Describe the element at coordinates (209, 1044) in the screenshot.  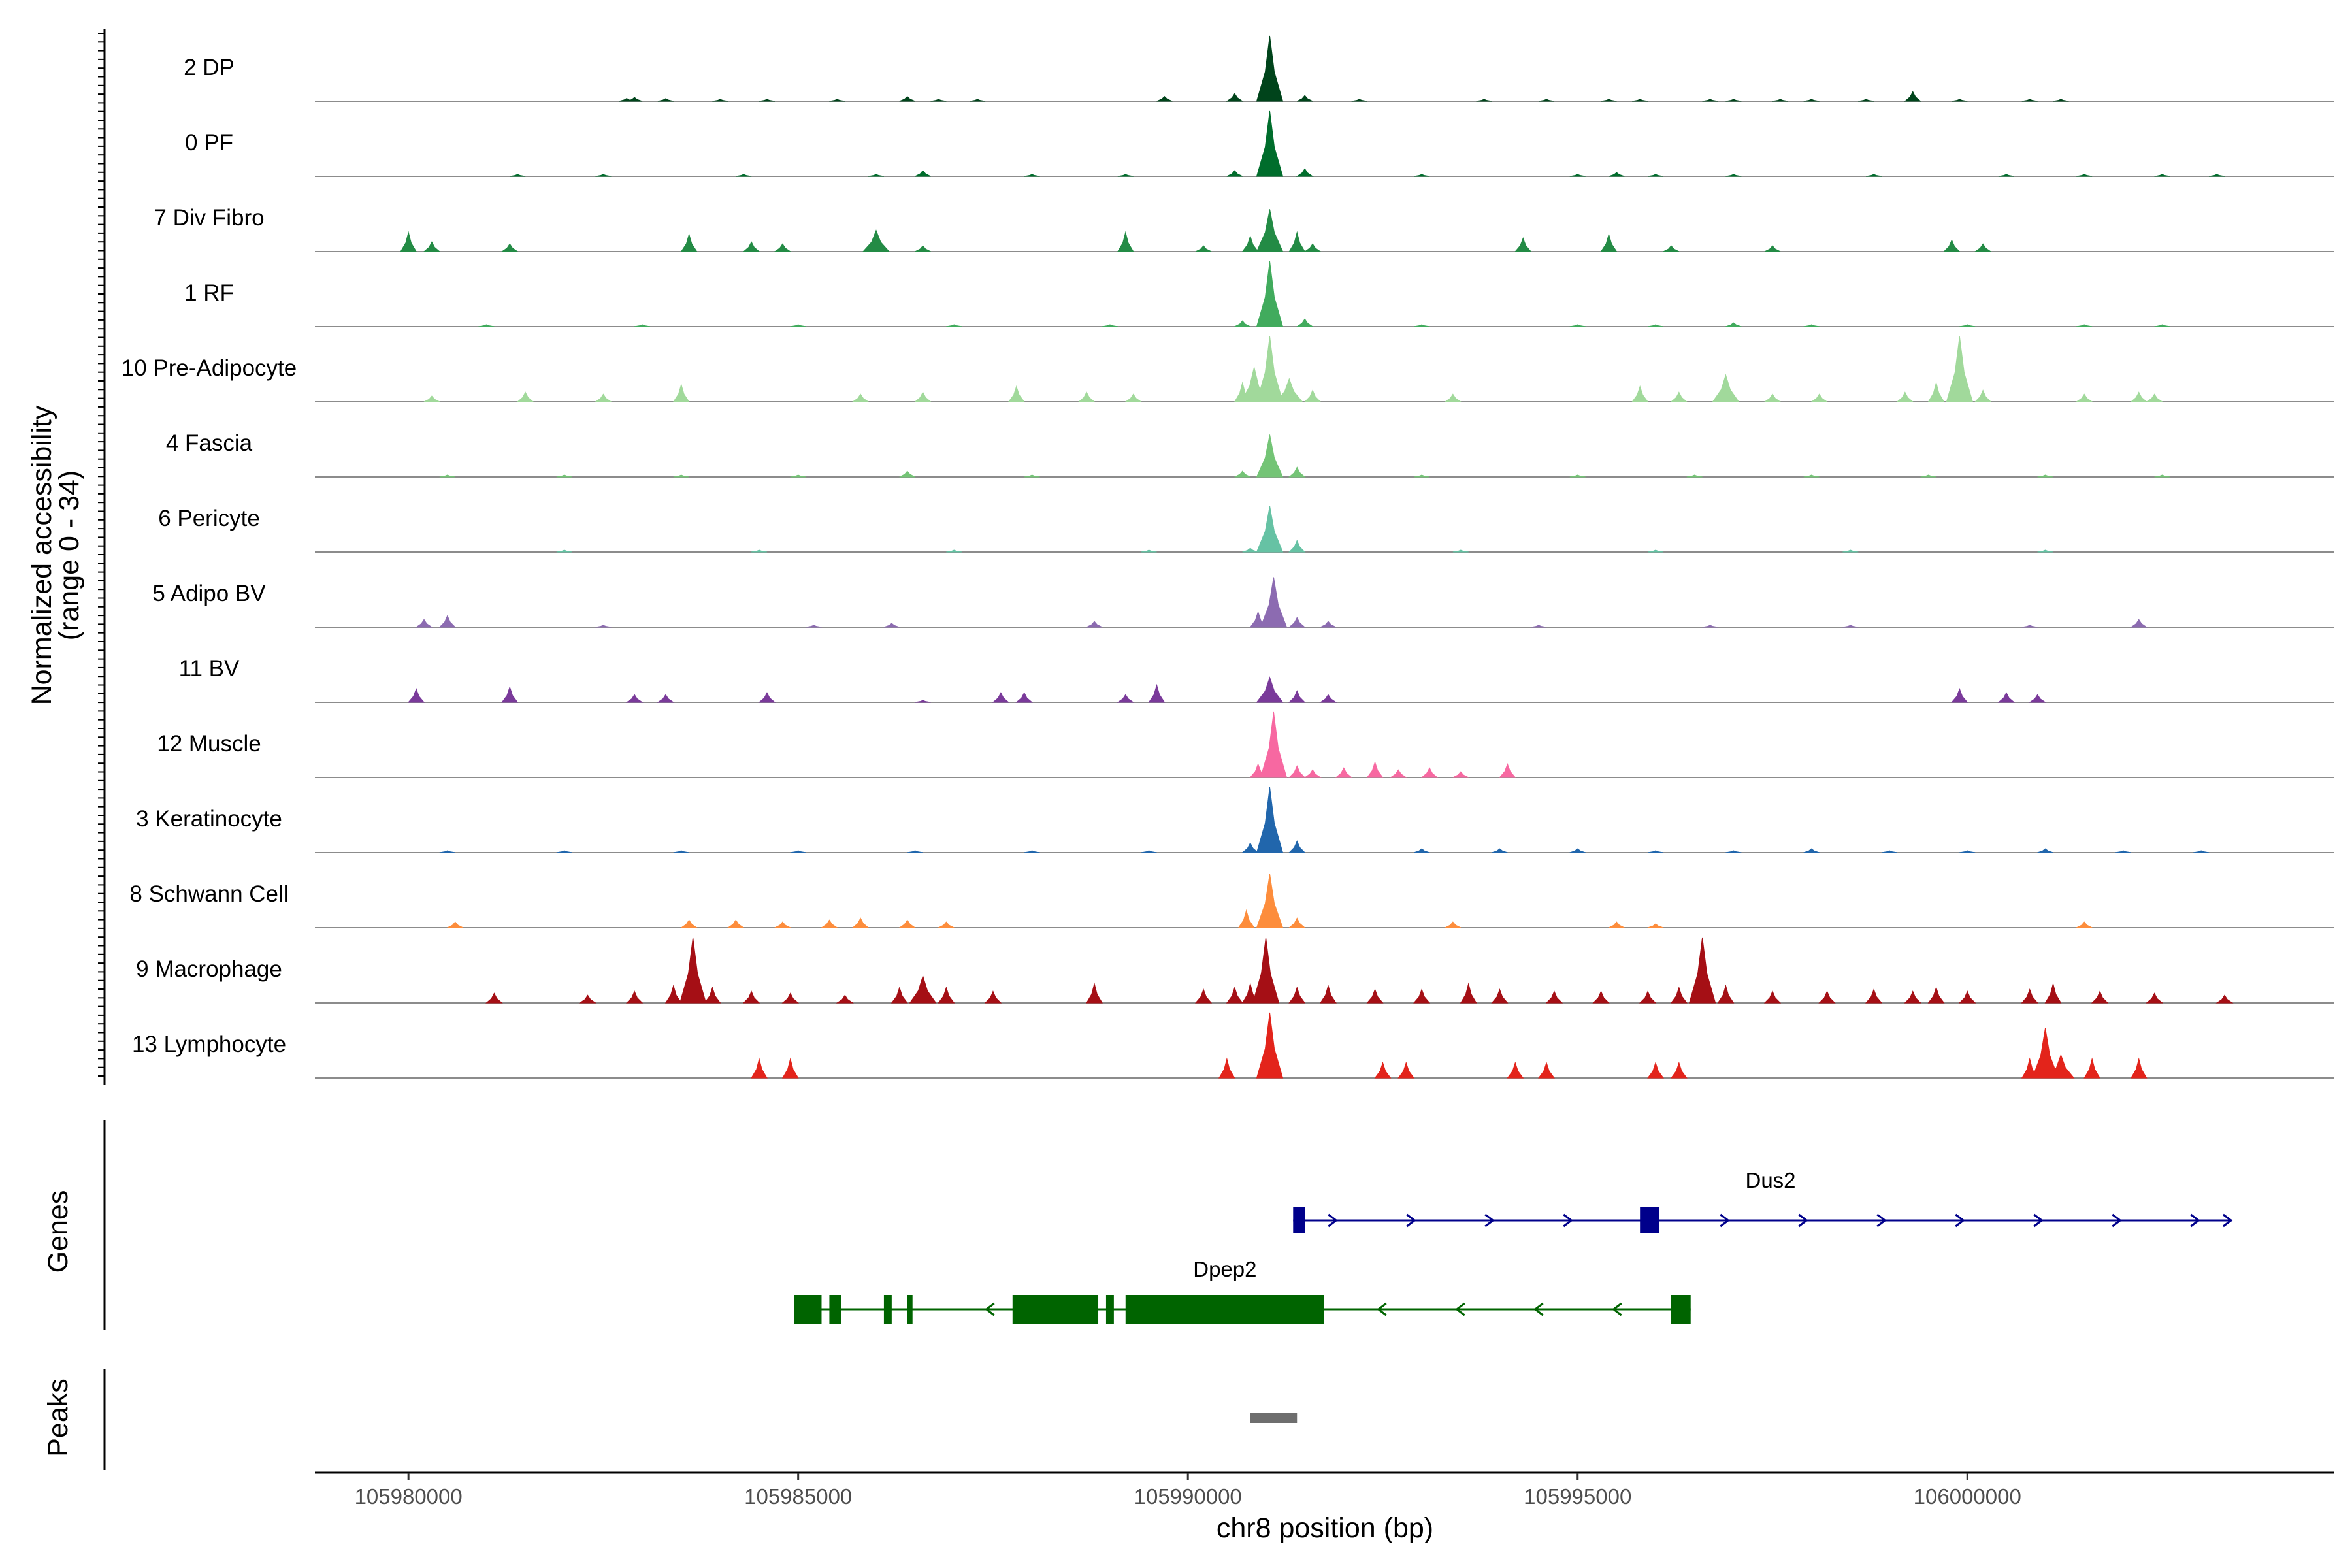
I see `track-label: 13 Lymphocyte` at that location.